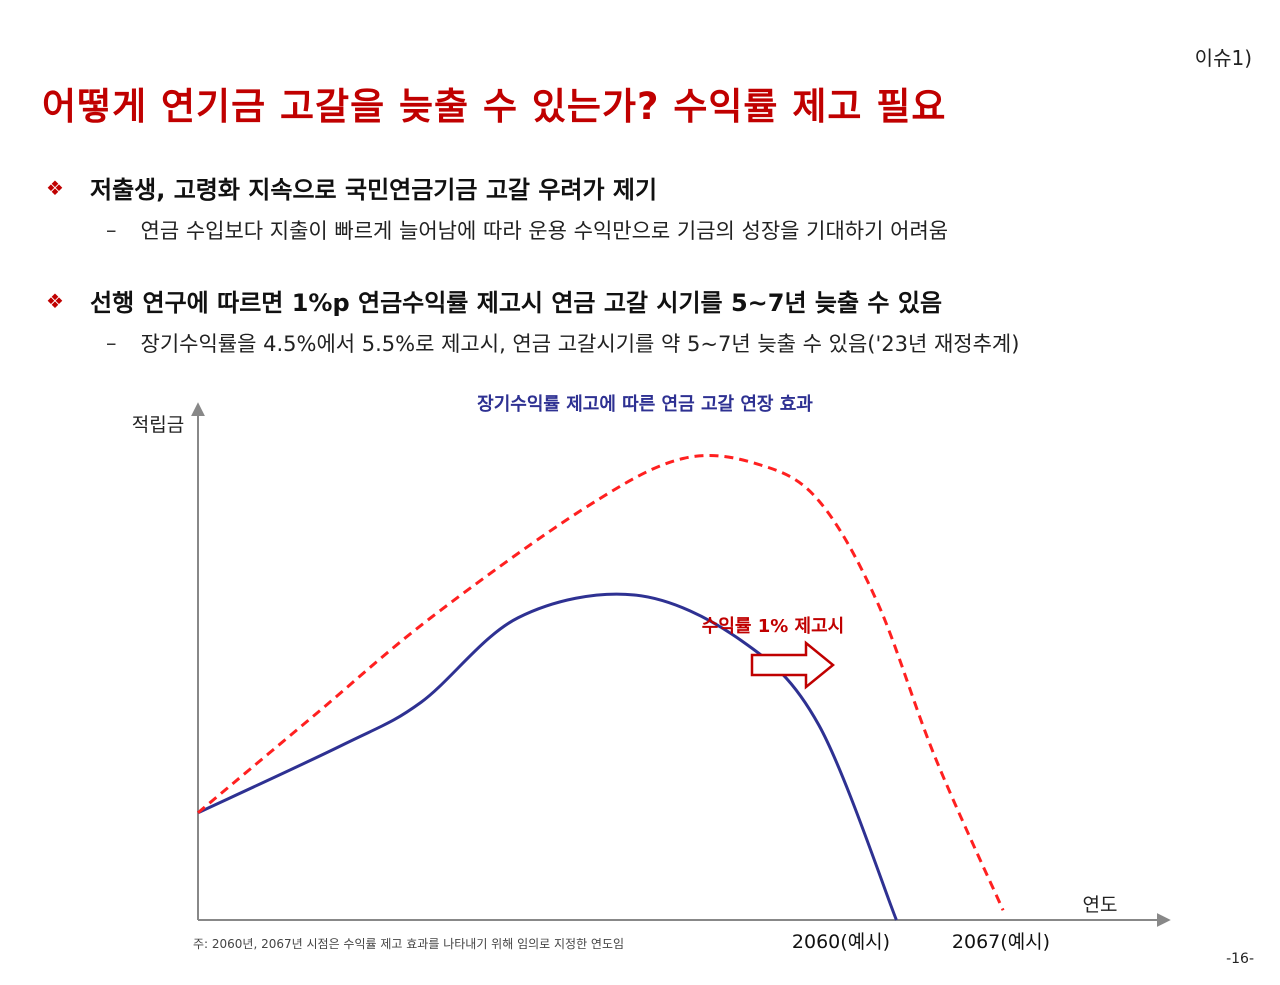 The image size is (1280, 985). I want to click on x-axis-label: 연도, so click(1100, 905).